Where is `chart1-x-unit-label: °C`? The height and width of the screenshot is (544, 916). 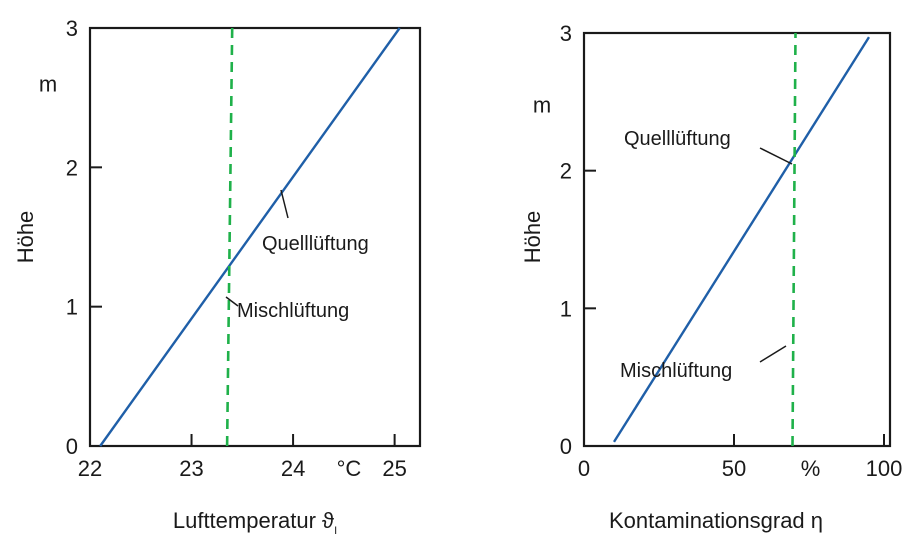 chart1-x-unit-label: °C is located at coordinates (349, 468).